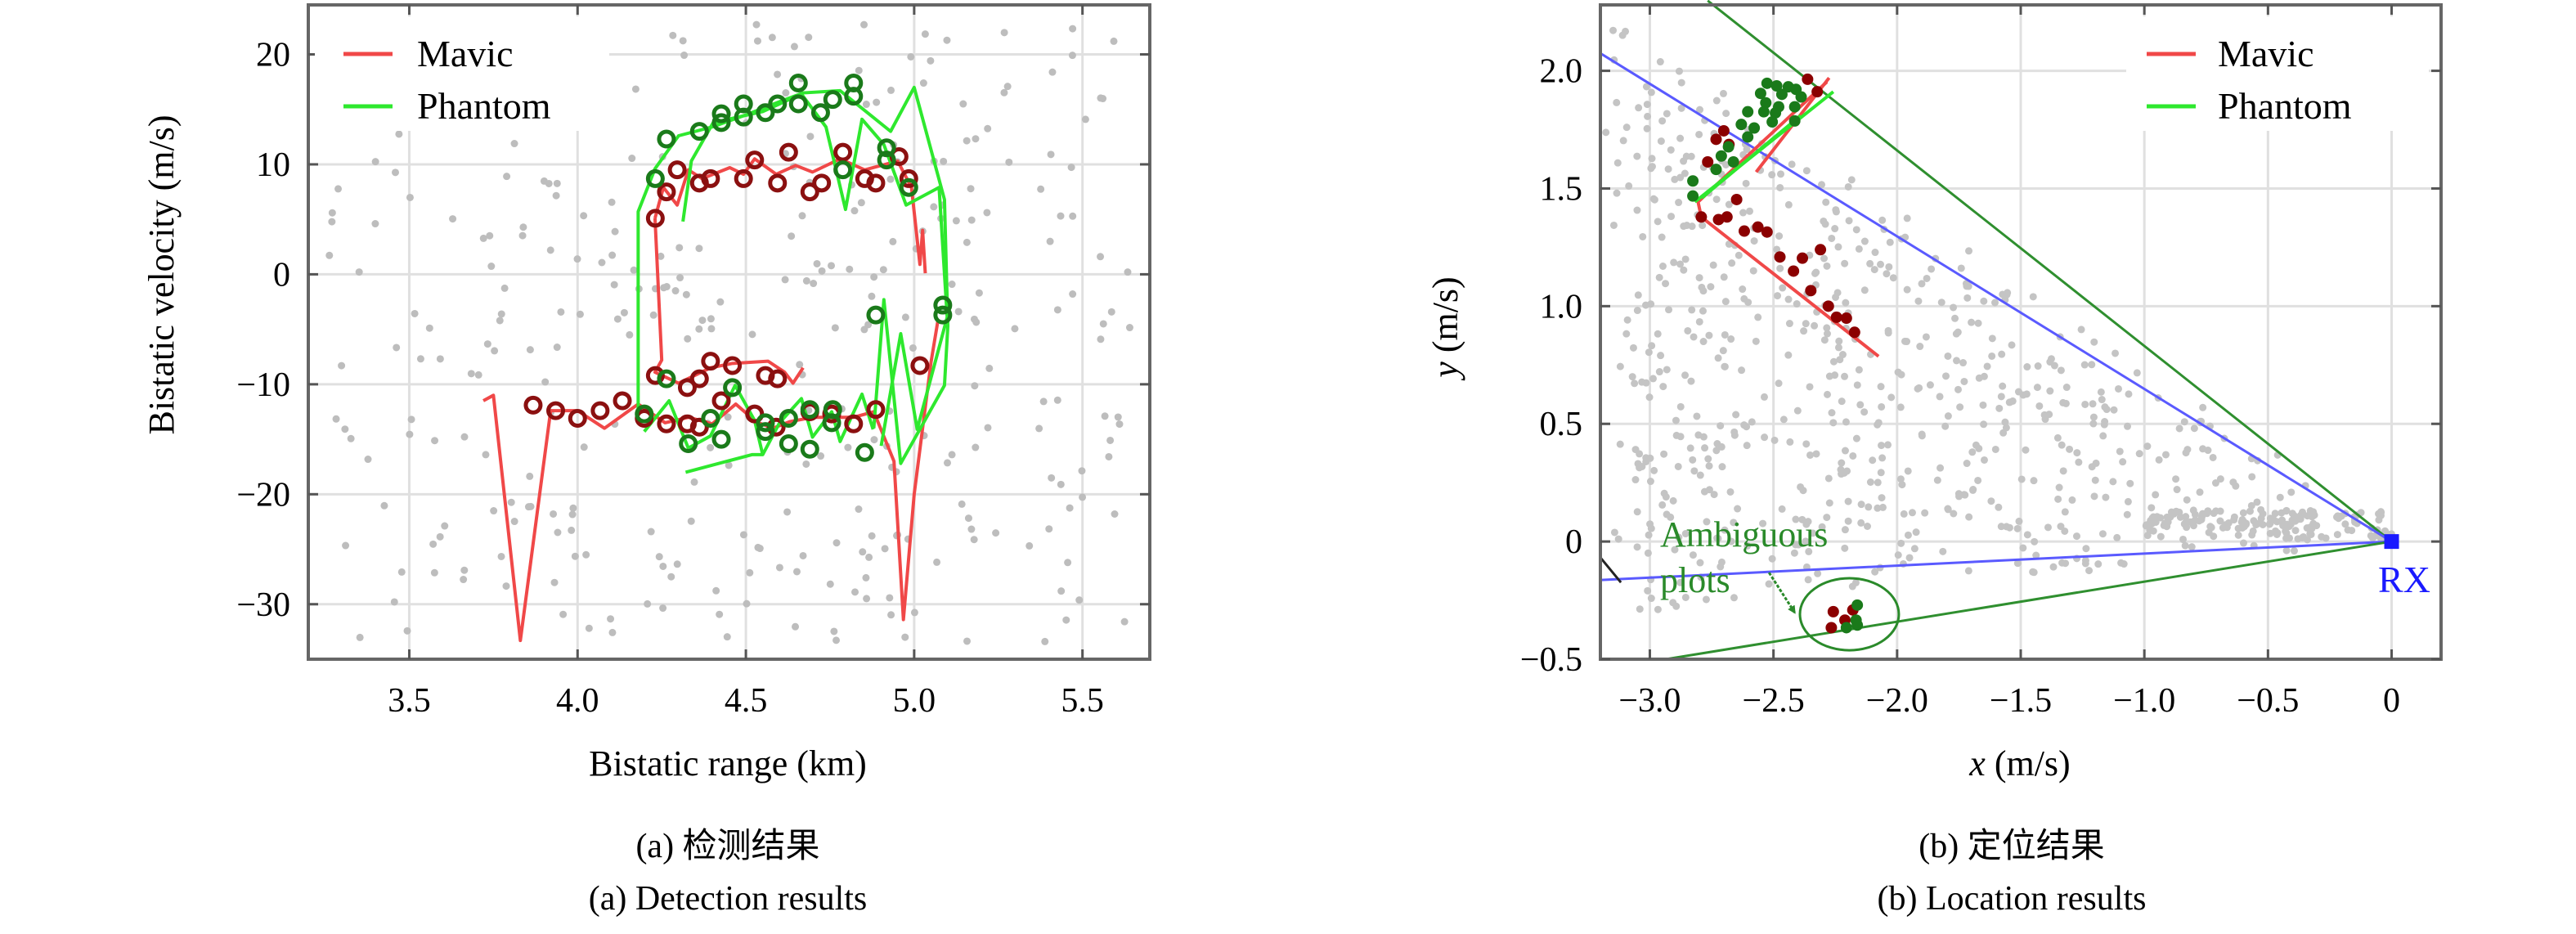  I want to click on x-tick-label: −3.0, so click(1649, 701).